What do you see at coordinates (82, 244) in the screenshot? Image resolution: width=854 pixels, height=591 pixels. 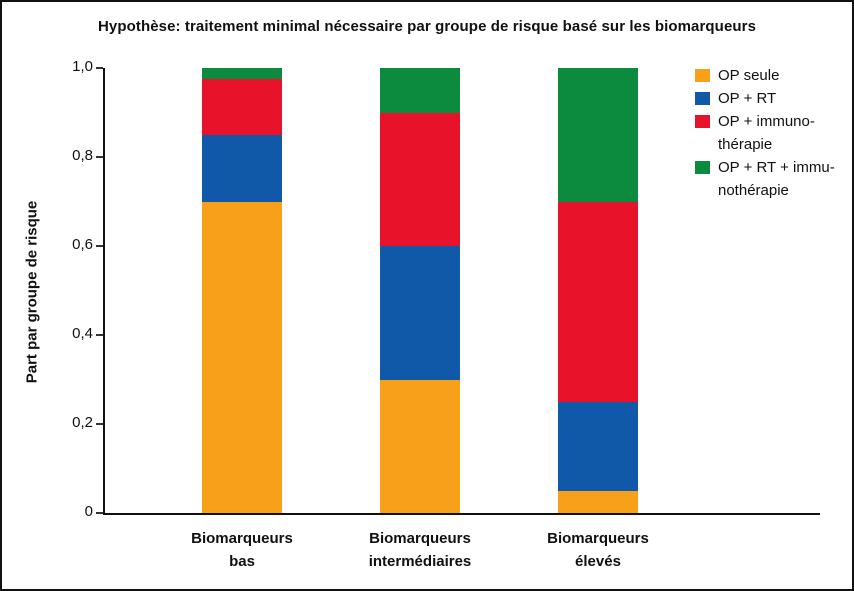 I see `y-tick-label: 0,6` at bounding box center [82, 244].